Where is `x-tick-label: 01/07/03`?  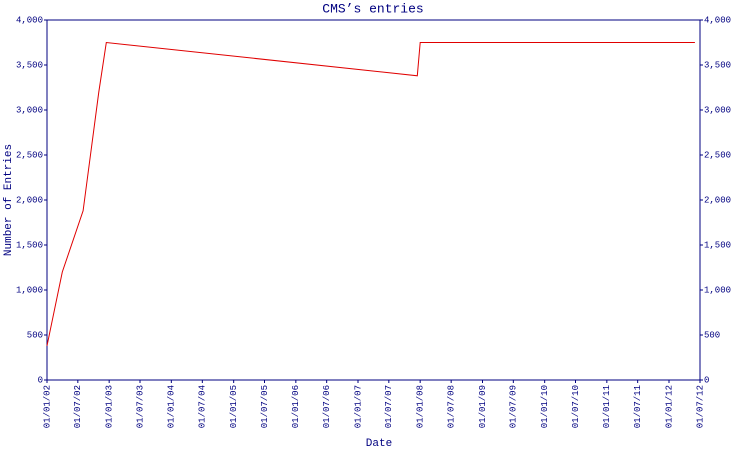
x-tick-label: 01/07/03 is located at coordinates (140, 406).